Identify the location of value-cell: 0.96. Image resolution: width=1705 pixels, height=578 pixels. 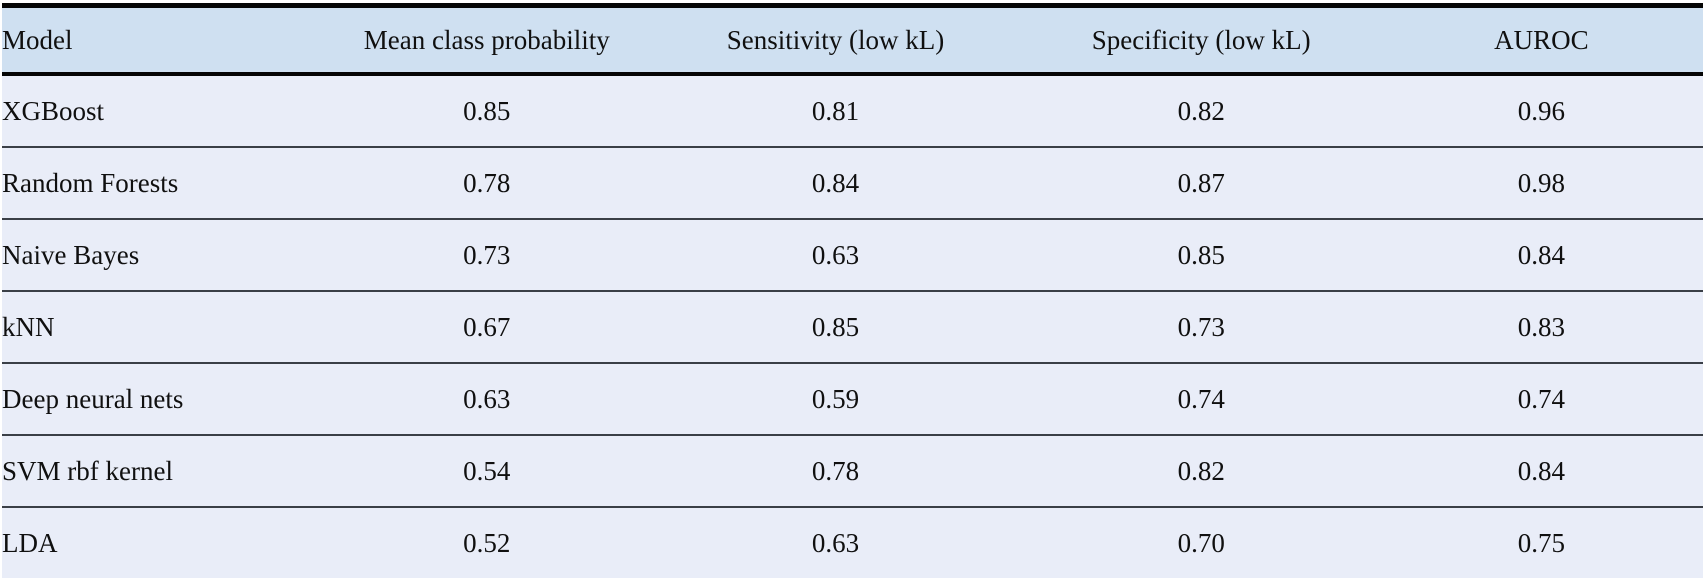
(1541, 110).